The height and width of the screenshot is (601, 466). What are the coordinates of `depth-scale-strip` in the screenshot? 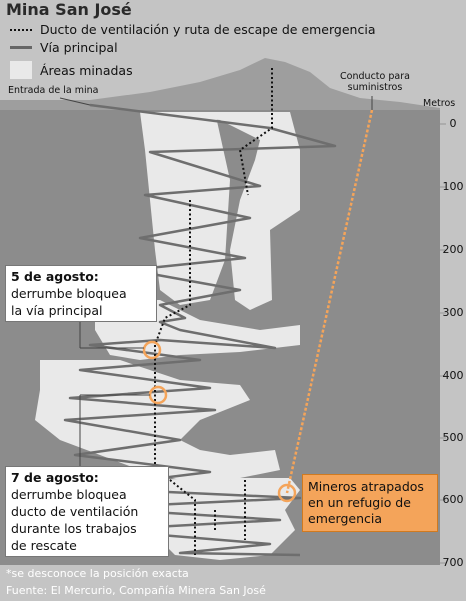 It's located at (453, 332).